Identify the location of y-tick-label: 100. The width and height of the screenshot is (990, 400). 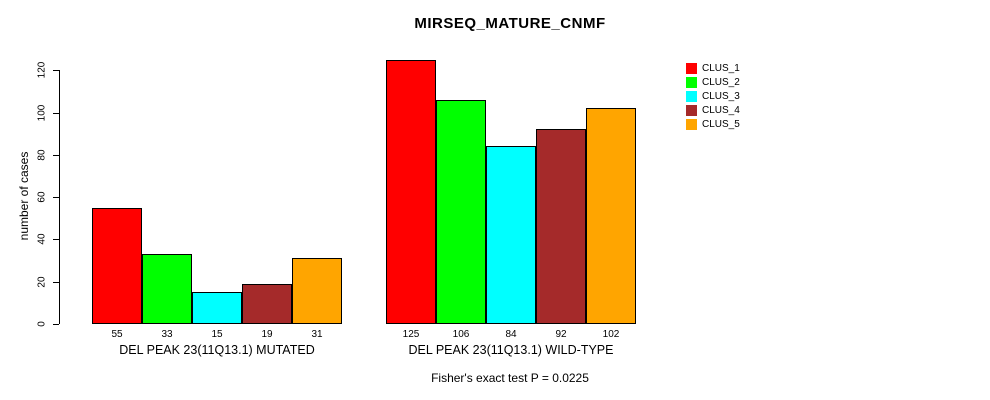
(42, 112).